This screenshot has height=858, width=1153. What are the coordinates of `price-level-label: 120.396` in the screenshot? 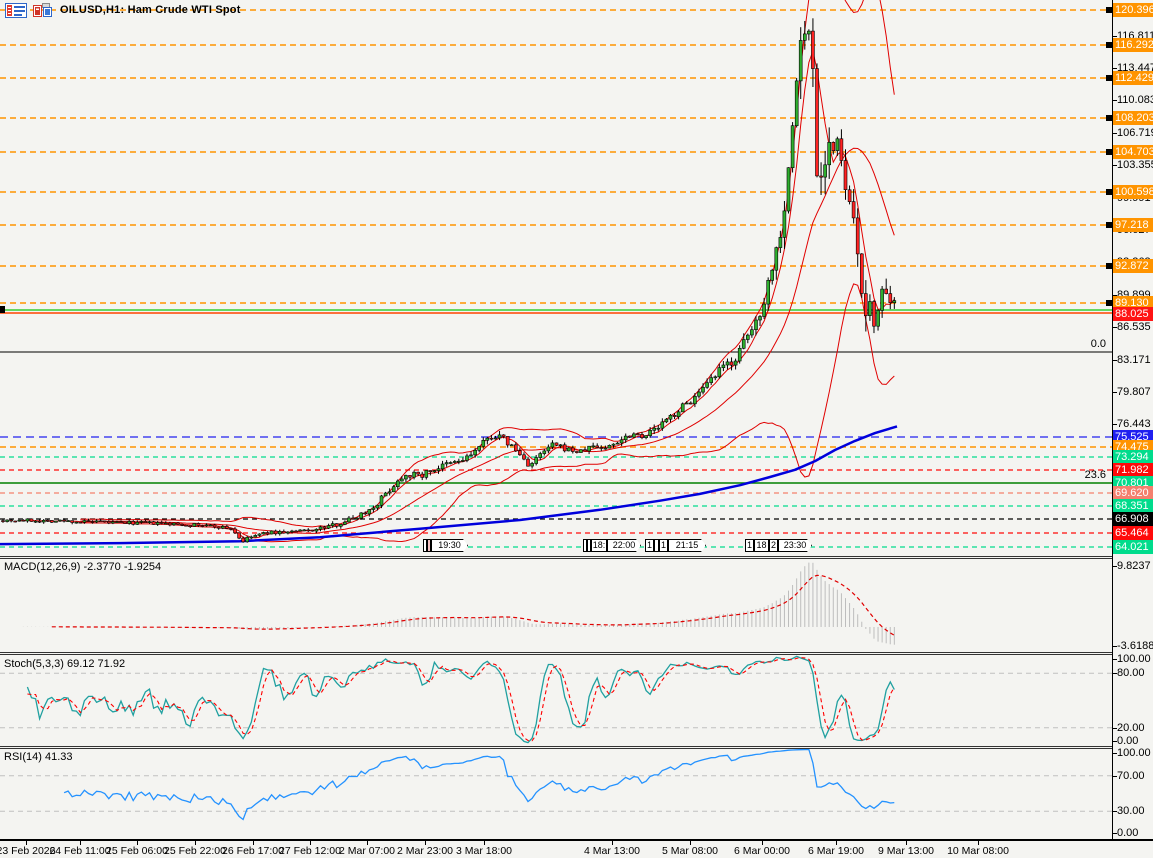 It's located at (1133, 10).